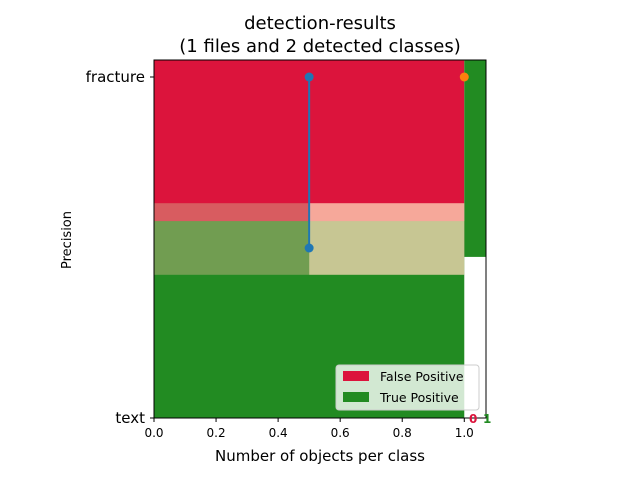 The width and height of the screenshot is (640, 480). What do you see at coordinates (473, 419) in the screenshot?
I see `count-label-0: 0` at bounding box center [473, 419].